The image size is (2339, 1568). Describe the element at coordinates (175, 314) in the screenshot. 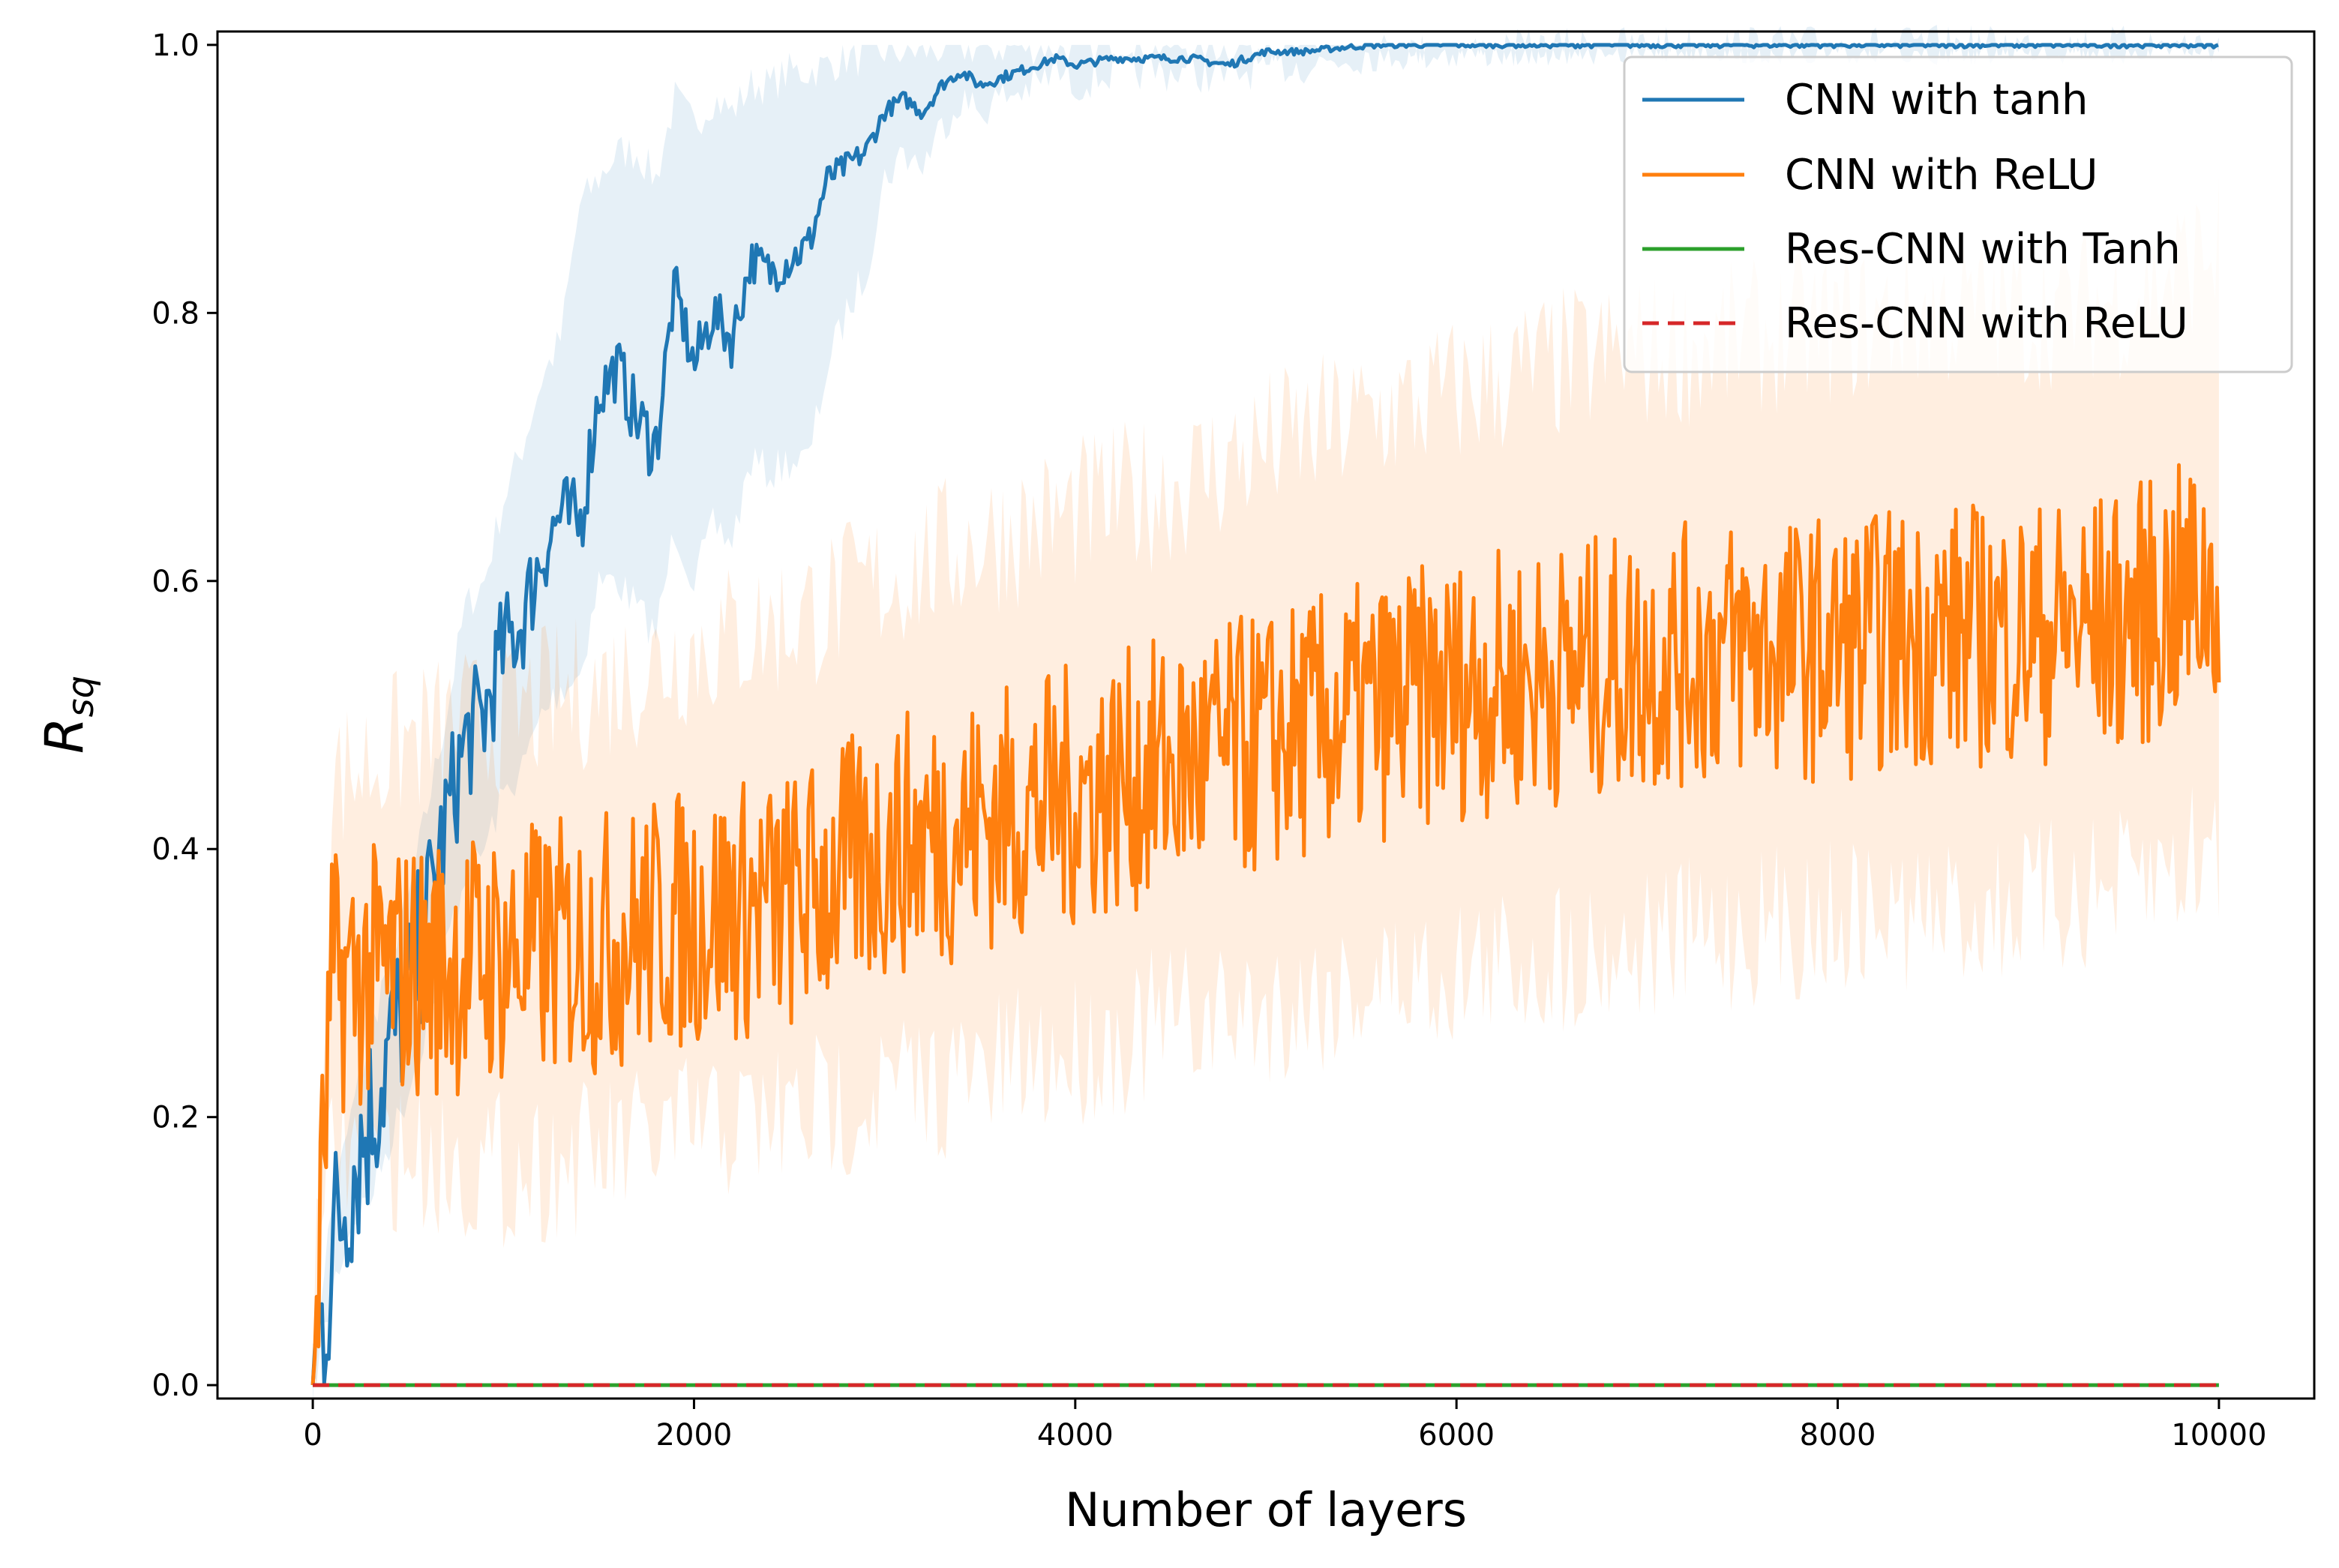

I see `y-tick-label: 0.8` at that location.